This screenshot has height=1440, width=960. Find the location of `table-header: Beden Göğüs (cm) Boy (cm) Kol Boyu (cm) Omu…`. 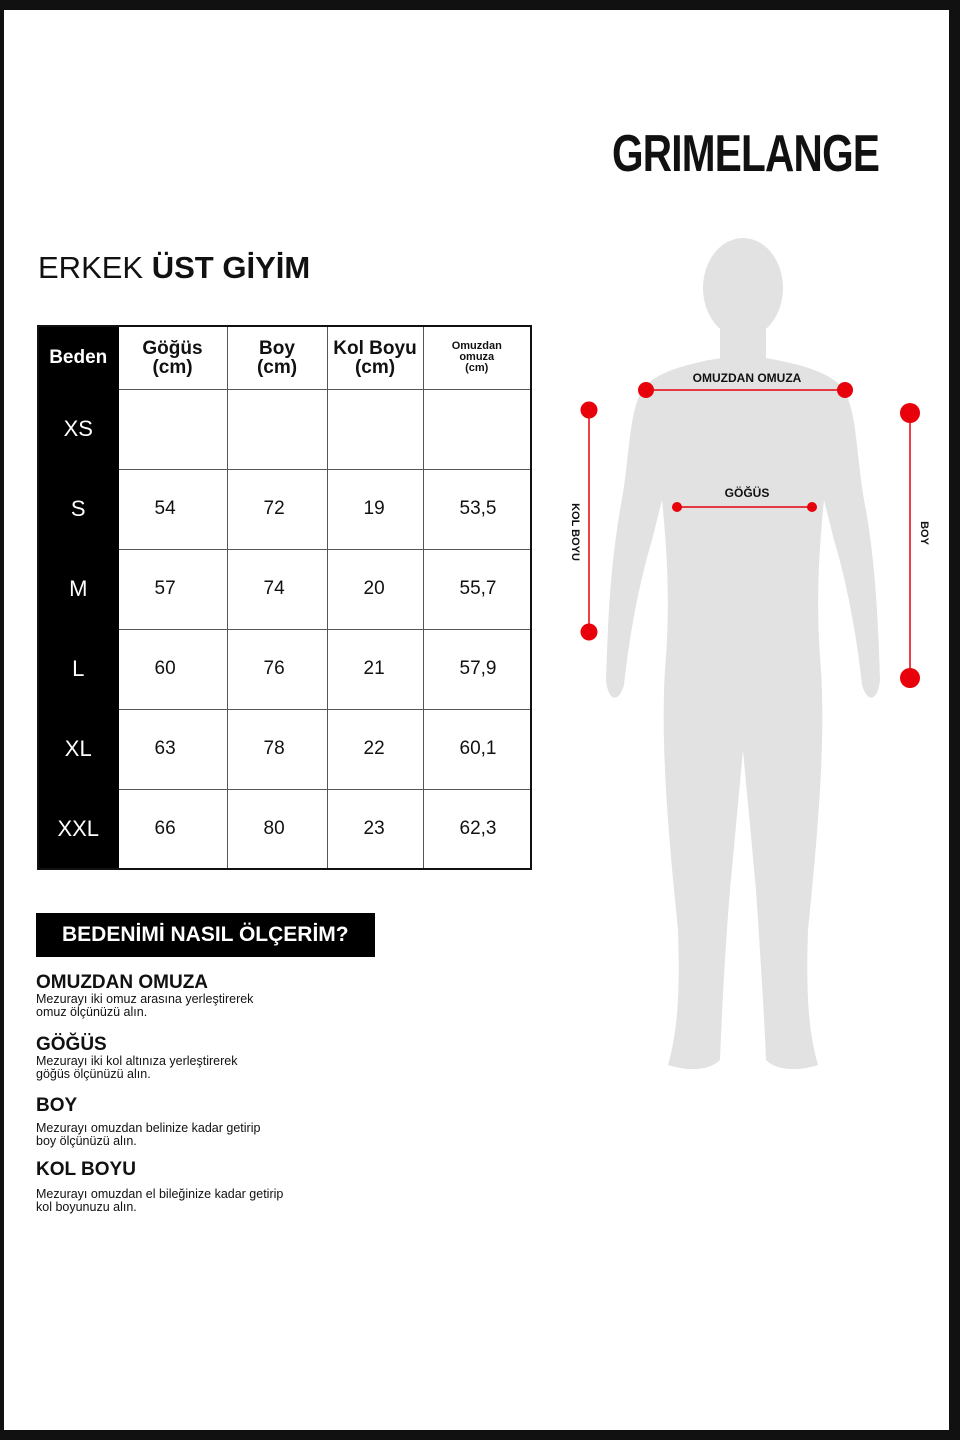

table-header: Beden Göğüs (cm) Boy (cm) Kol Boyu (cm) Omu… is located at coordinates (284, 357).